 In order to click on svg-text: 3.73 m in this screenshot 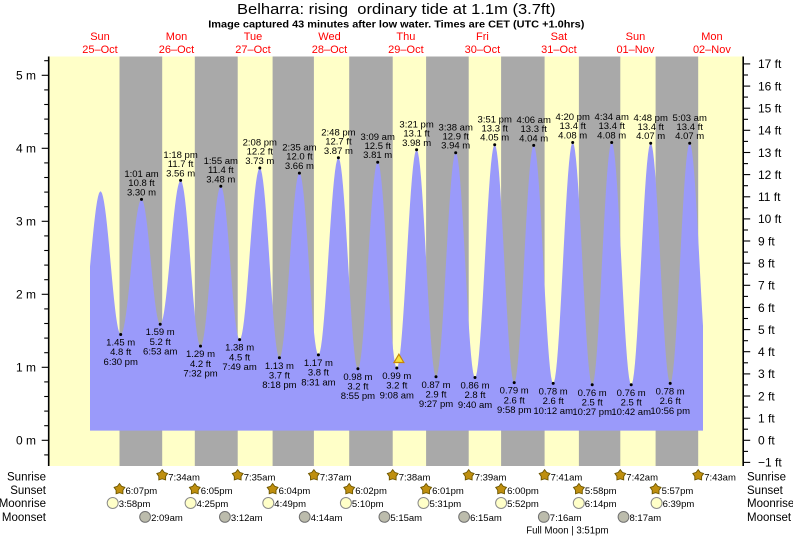, I will do `click(259, 161)`.